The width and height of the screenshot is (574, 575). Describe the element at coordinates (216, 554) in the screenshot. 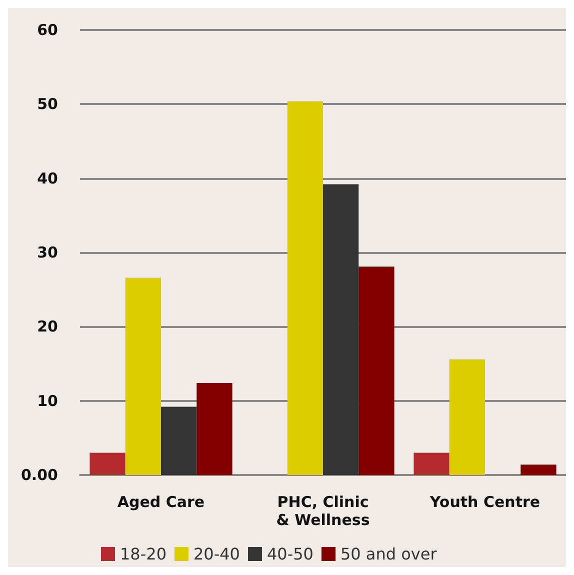

I see `legend-label: 20-40` at that location.